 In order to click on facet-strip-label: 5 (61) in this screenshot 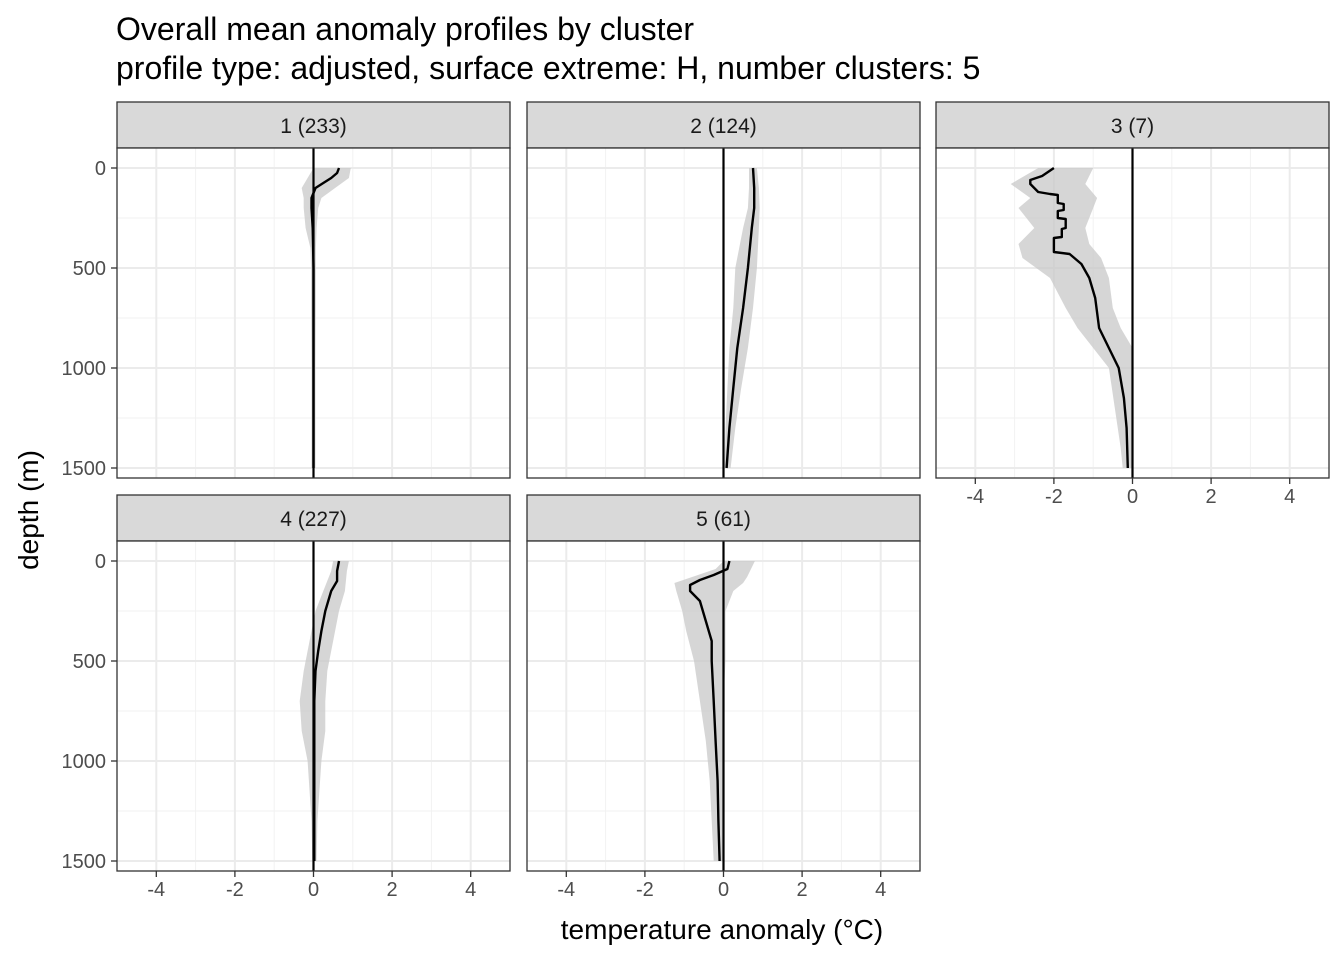, I will do `click(723, 519)`.